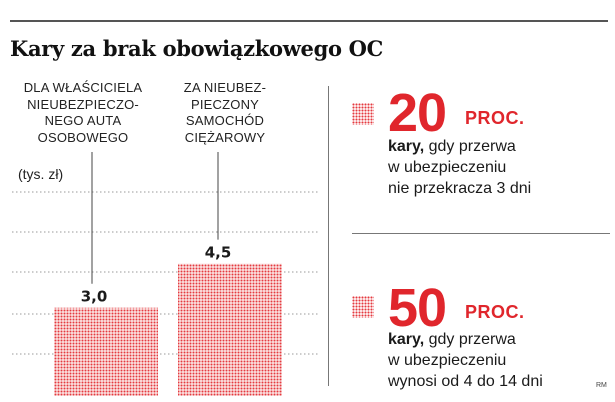 The width and height of the screenshot is (615, 402). What do you see at coordinates (155, 218) in the screenshot?
I see `leader-lines` at bounding box center [155, 218].